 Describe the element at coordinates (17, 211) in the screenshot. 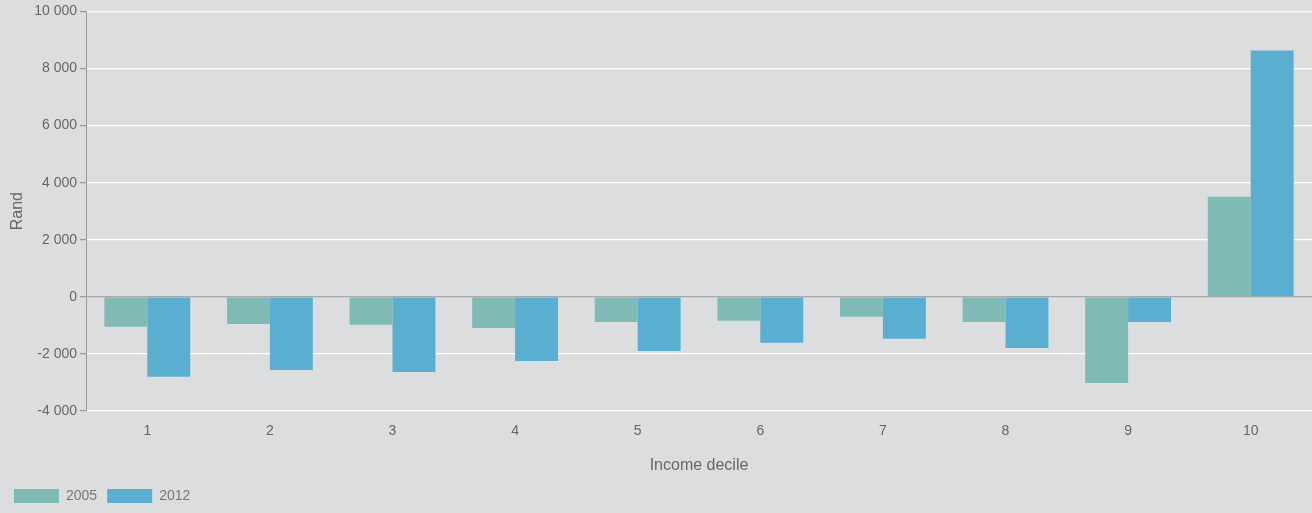

I see `y-axis-title: Rand` at that location.